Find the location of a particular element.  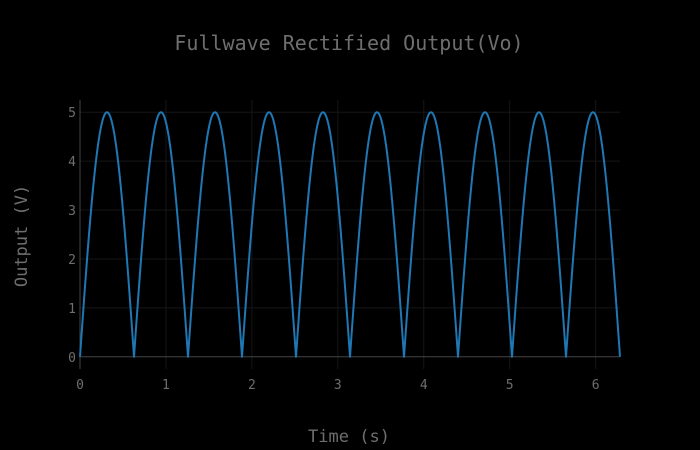

x-tick-label: 5 is located at coordinates (510, 385).